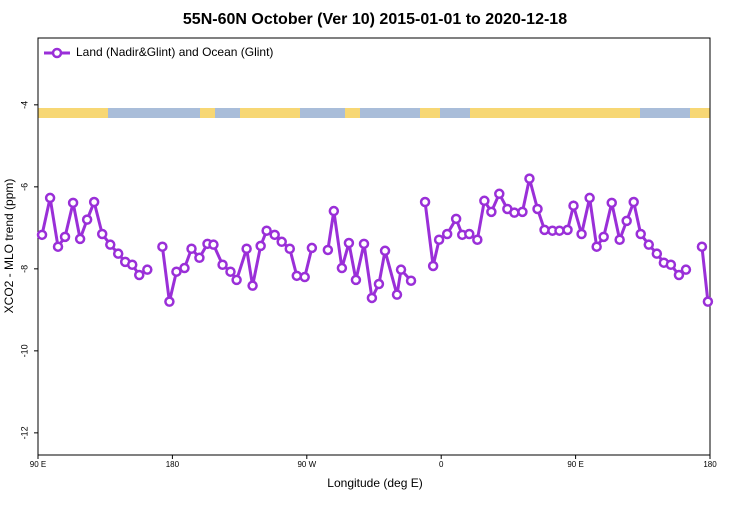  I want to click on x-tick-label: 90 W, so click(306, 464).